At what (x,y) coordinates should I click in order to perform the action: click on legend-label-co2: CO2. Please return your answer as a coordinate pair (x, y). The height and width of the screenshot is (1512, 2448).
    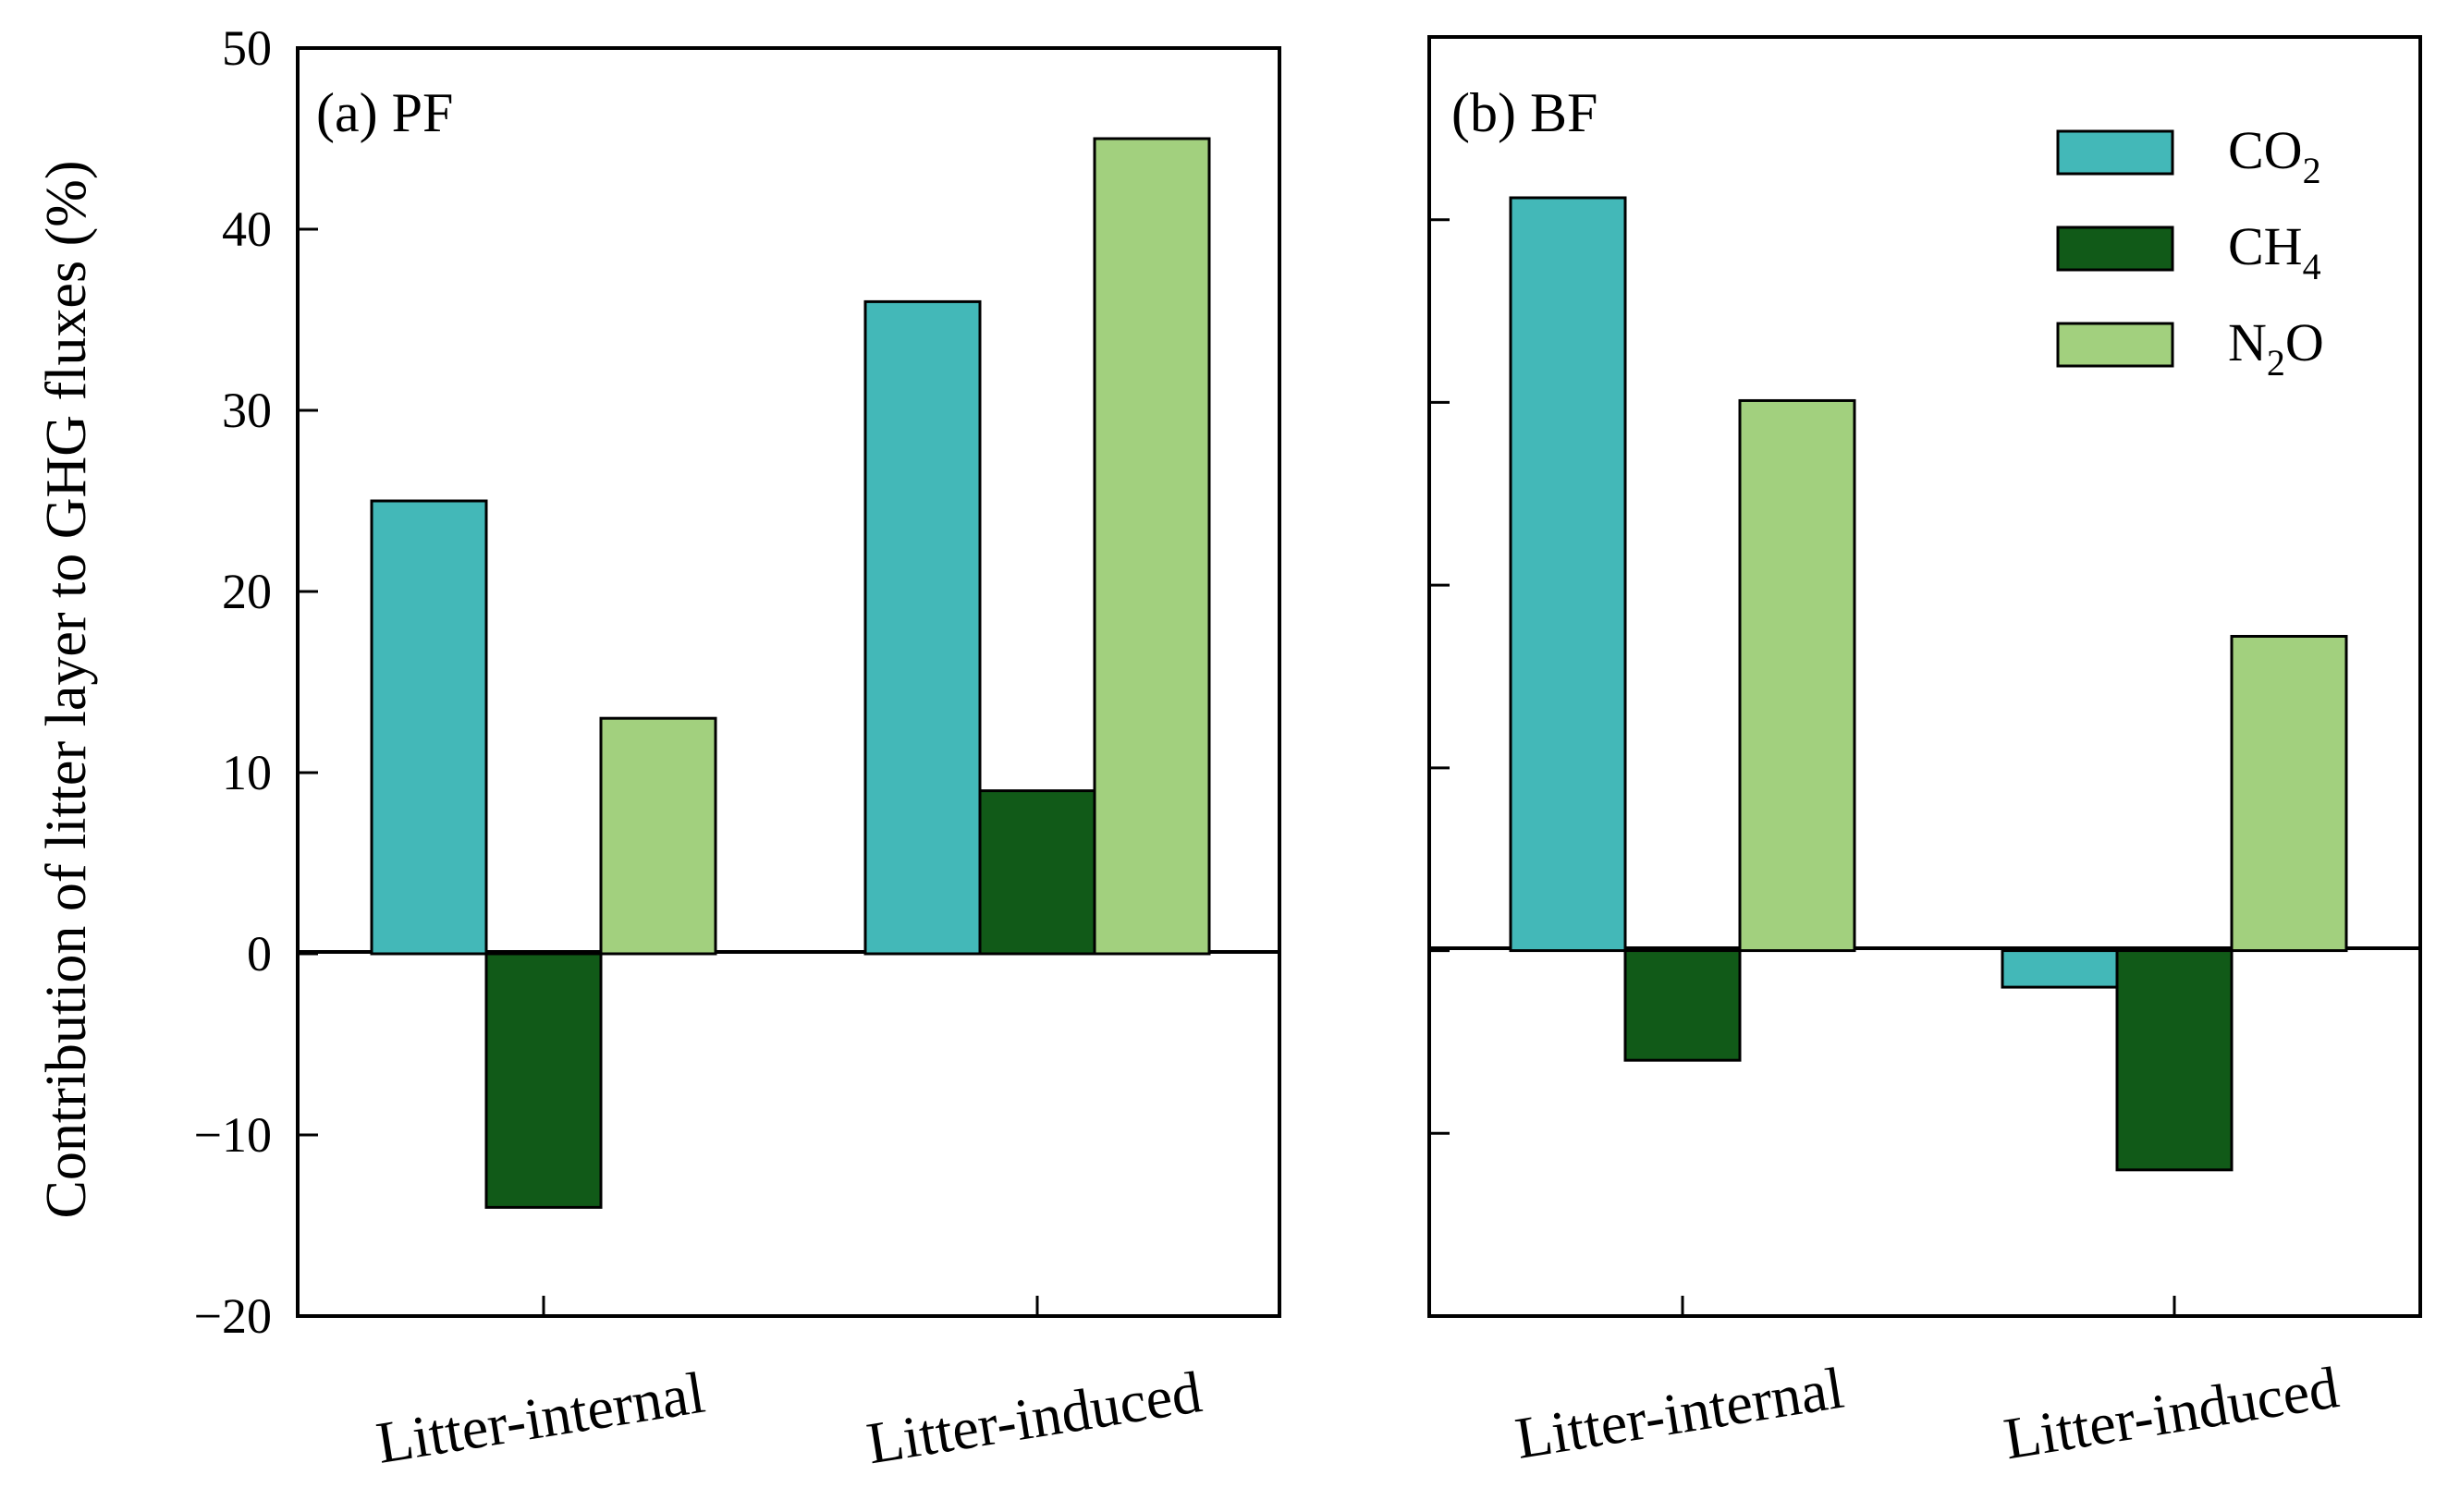
    Looking at the image, I should click on (2274, 156).